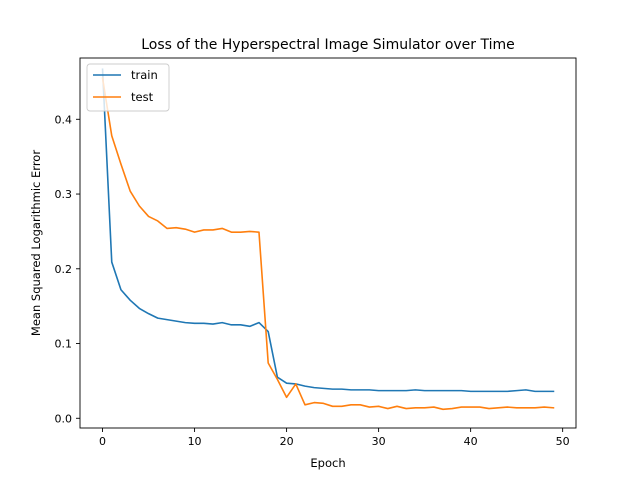 The image size is (640, 480). Describe the element at coordinates (327, 463) in the screenshot. I see `x-axis-label: Epoch` at that location.